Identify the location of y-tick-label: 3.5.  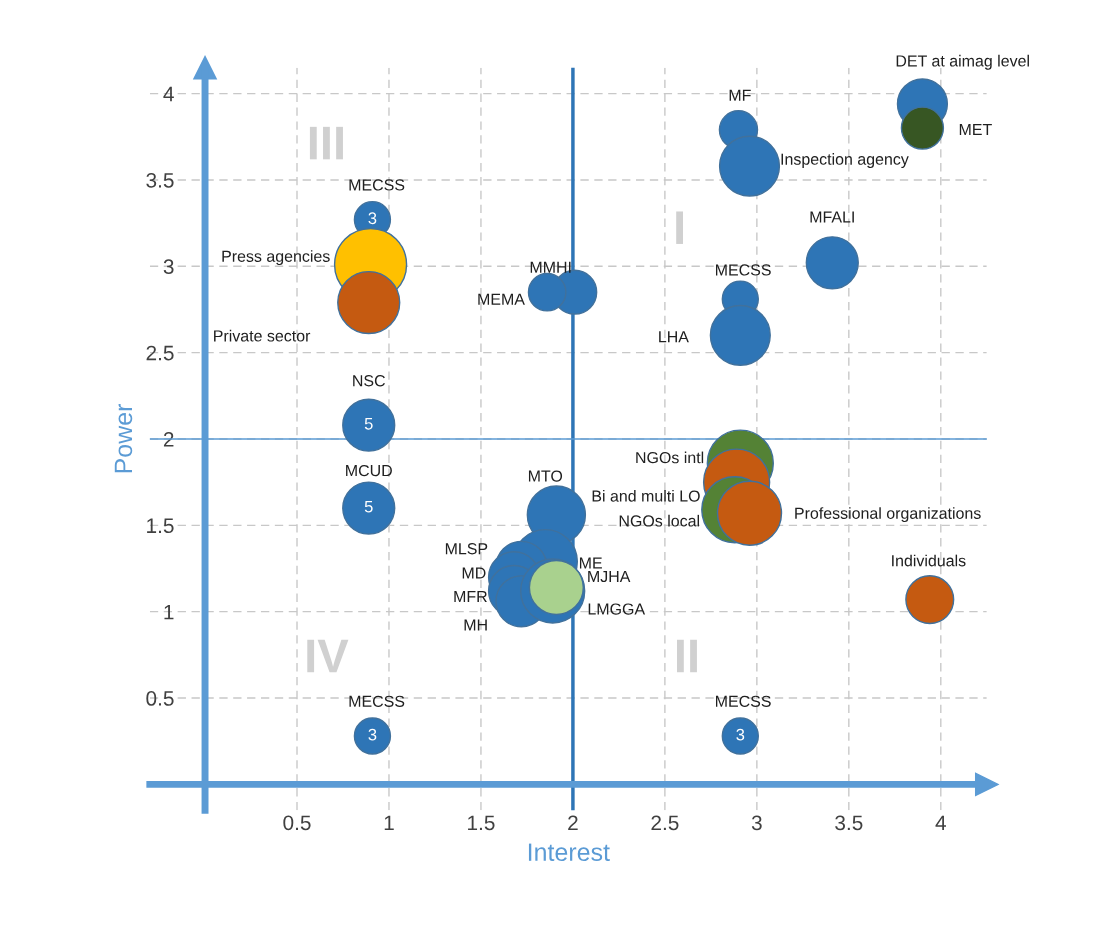
(160, 180).